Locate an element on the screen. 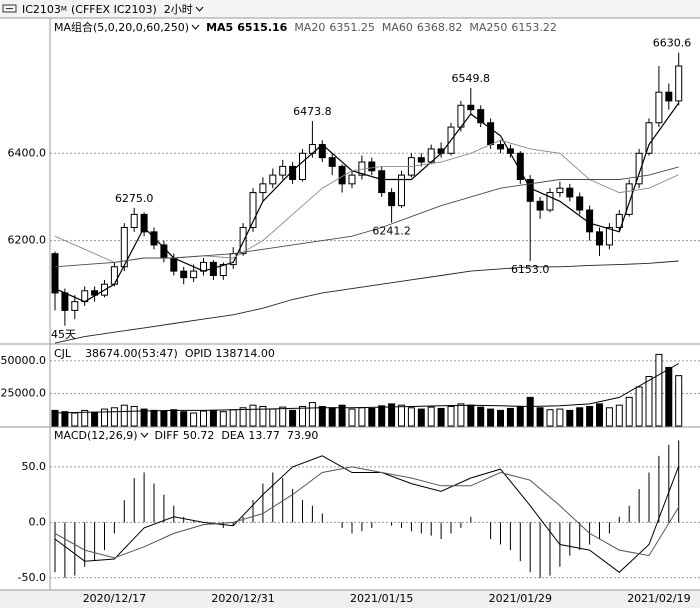 The width and height of the screenshot is (700, 608). indicator-title: CJL is located at coordinates (63, 353).